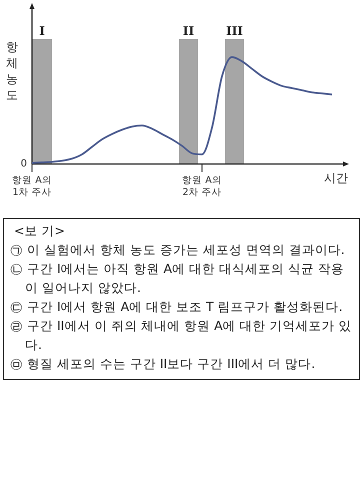 The image size is (363, 491). I want to click on text: ㉤ 형질 세포의 수는 구간 II보다 구간 III에서 더 많다., so click(163, 364).